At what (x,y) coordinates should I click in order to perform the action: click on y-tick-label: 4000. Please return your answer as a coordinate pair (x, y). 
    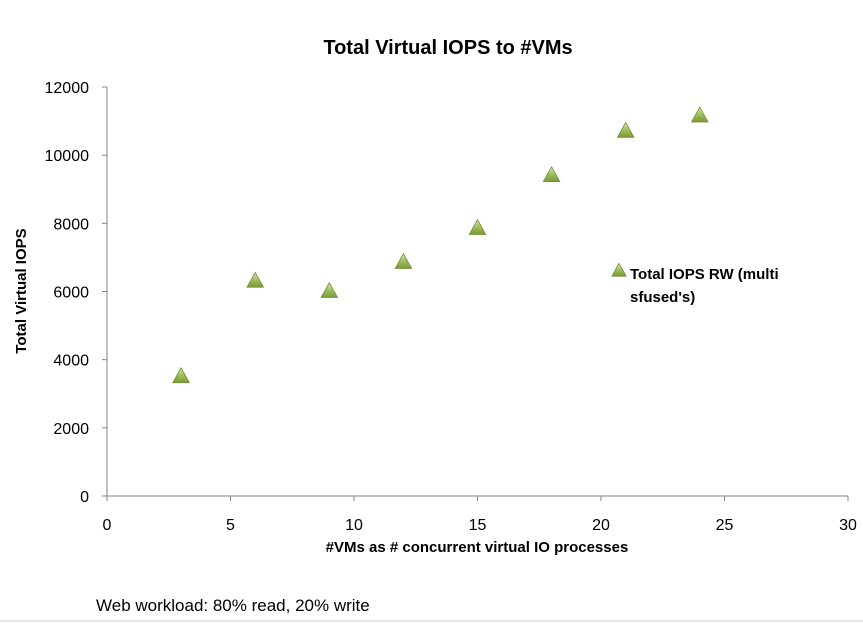
    Looking at the image, I should click on (71, 361).